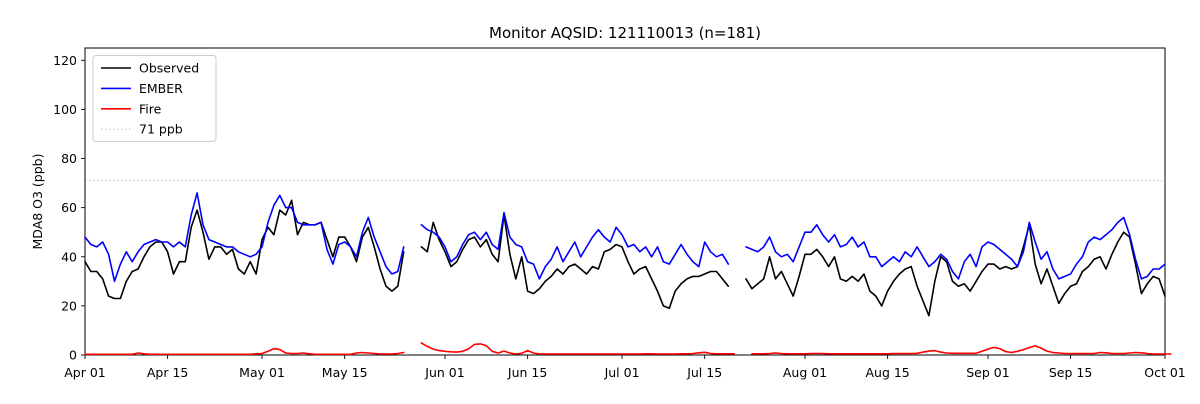 The width and height of the screenshot is (1200, 404). I want to click on x-tick-label: Jun 15, so click(527, 372).